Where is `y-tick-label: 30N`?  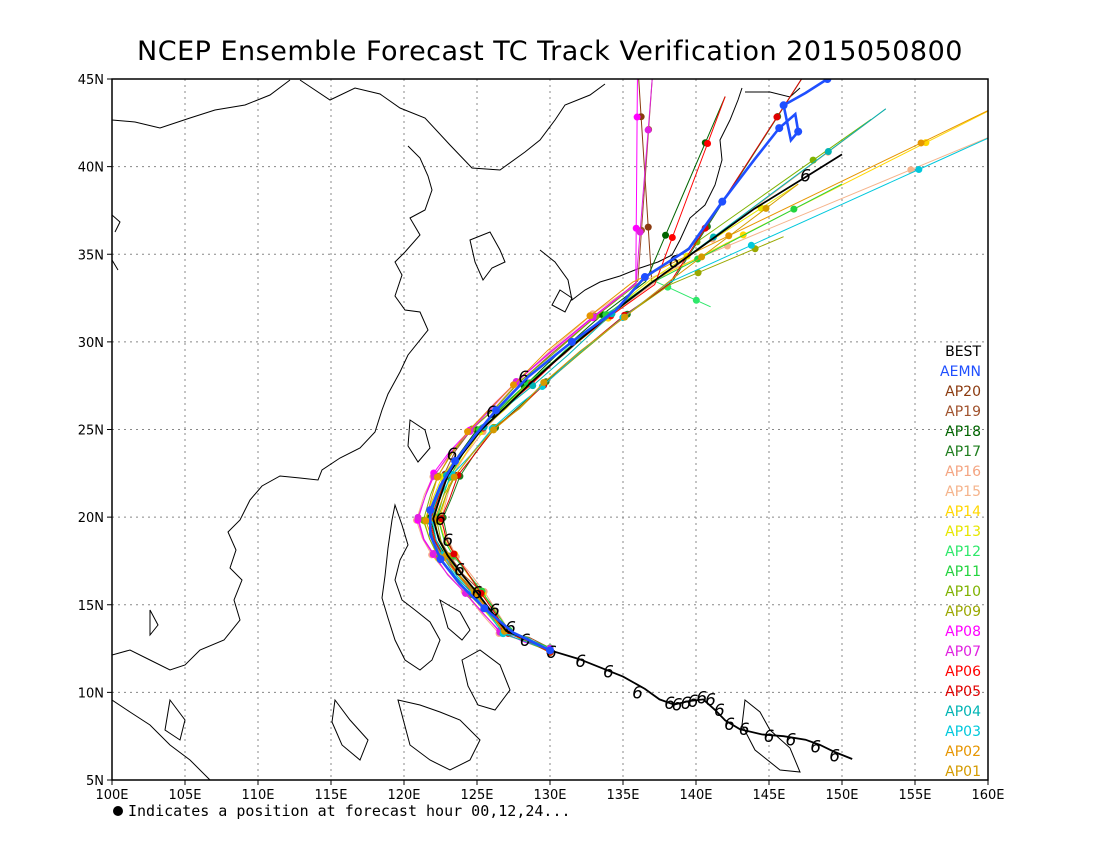 y-tick-label: 30N is located at coordinates (91, 343).